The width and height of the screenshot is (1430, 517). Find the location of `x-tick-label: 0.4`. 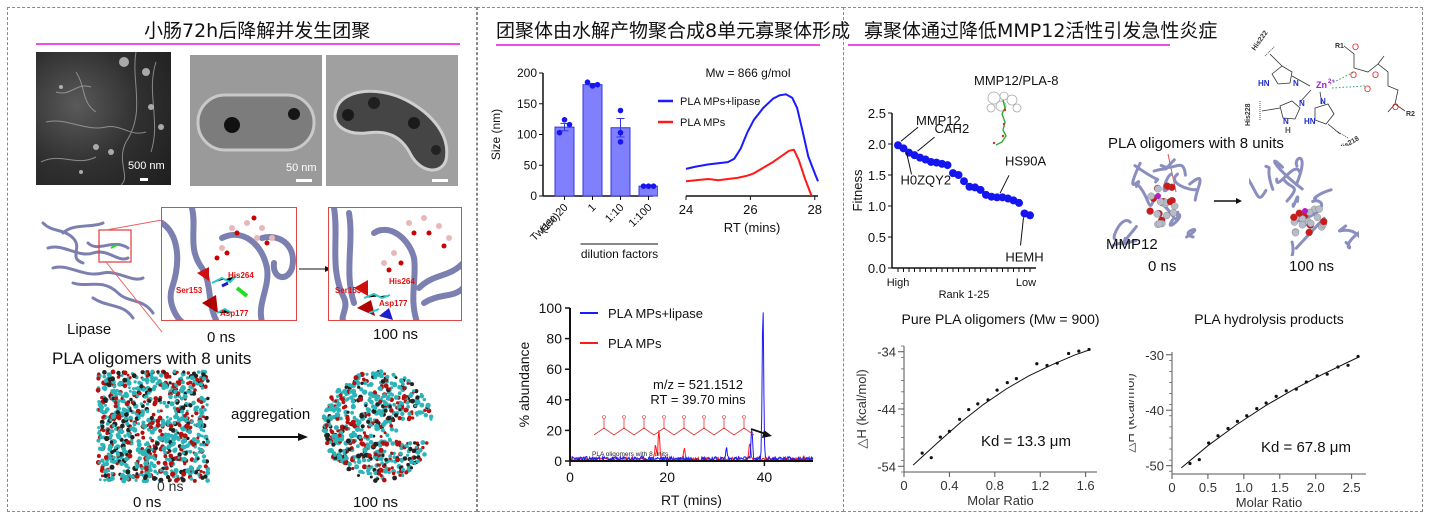

x-tick-label: 0.4 is located at coordinates (949, 485).